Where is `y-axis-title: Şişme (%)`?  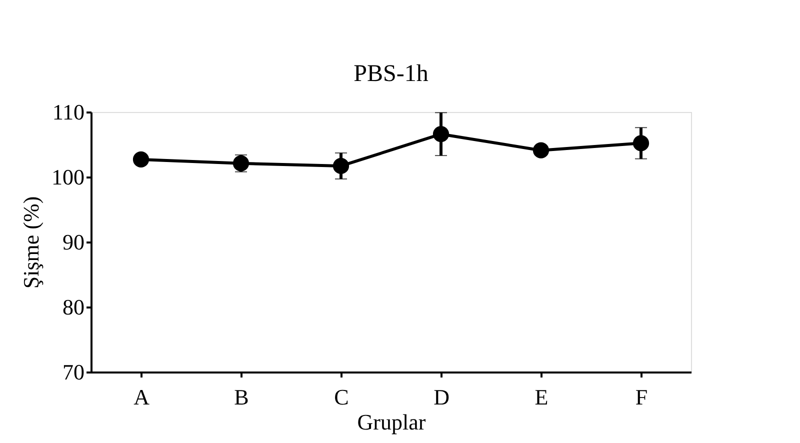 y-axis-title: Şişme (%) is located at coordinates (31, 242).